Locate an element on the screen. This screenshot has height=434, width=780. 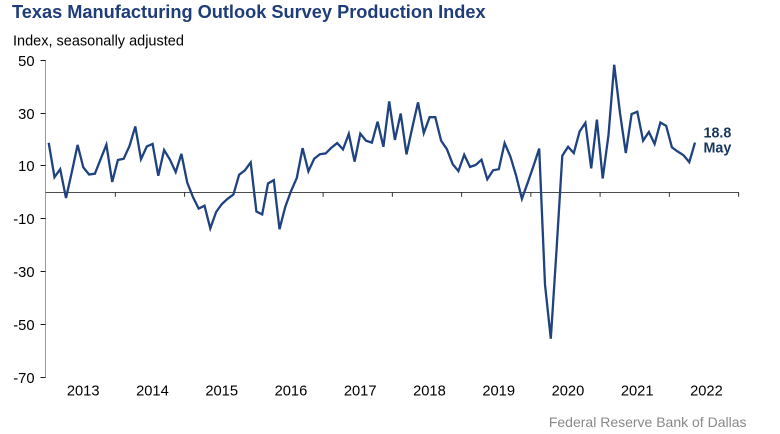
svg-text: May is located at coordinates (718, 149).